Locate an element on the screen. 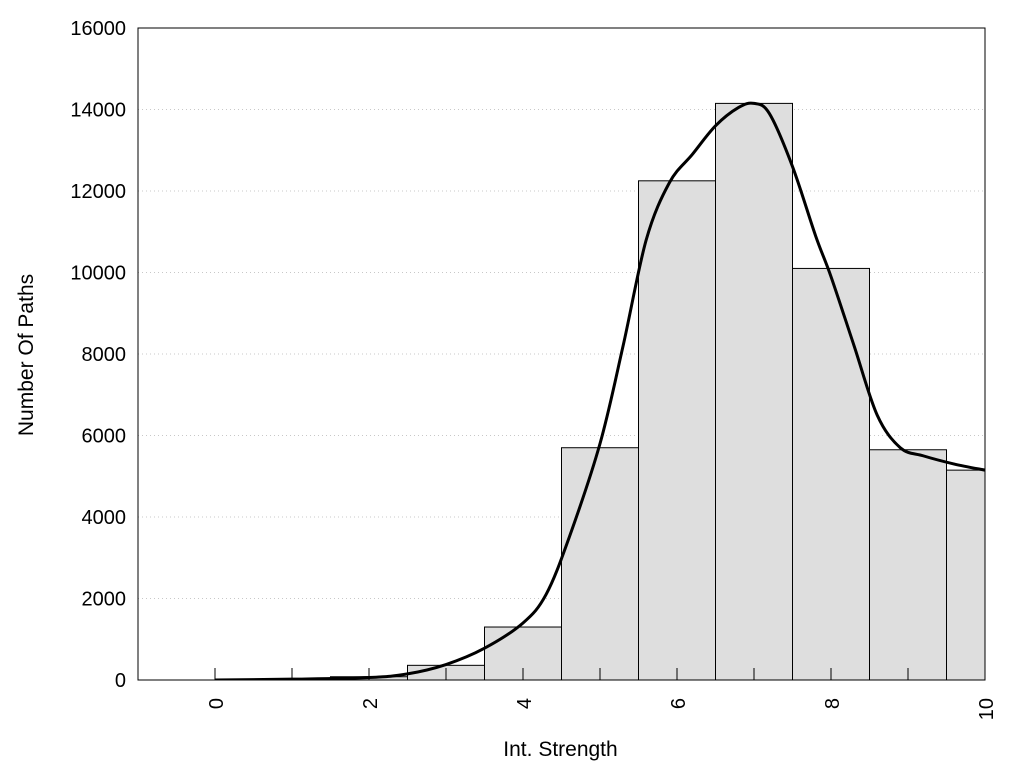 Image resolution: width=1024 pixels, height=768 pixels. x-tick-label-4: 4 is located at coordinates (525, 703).